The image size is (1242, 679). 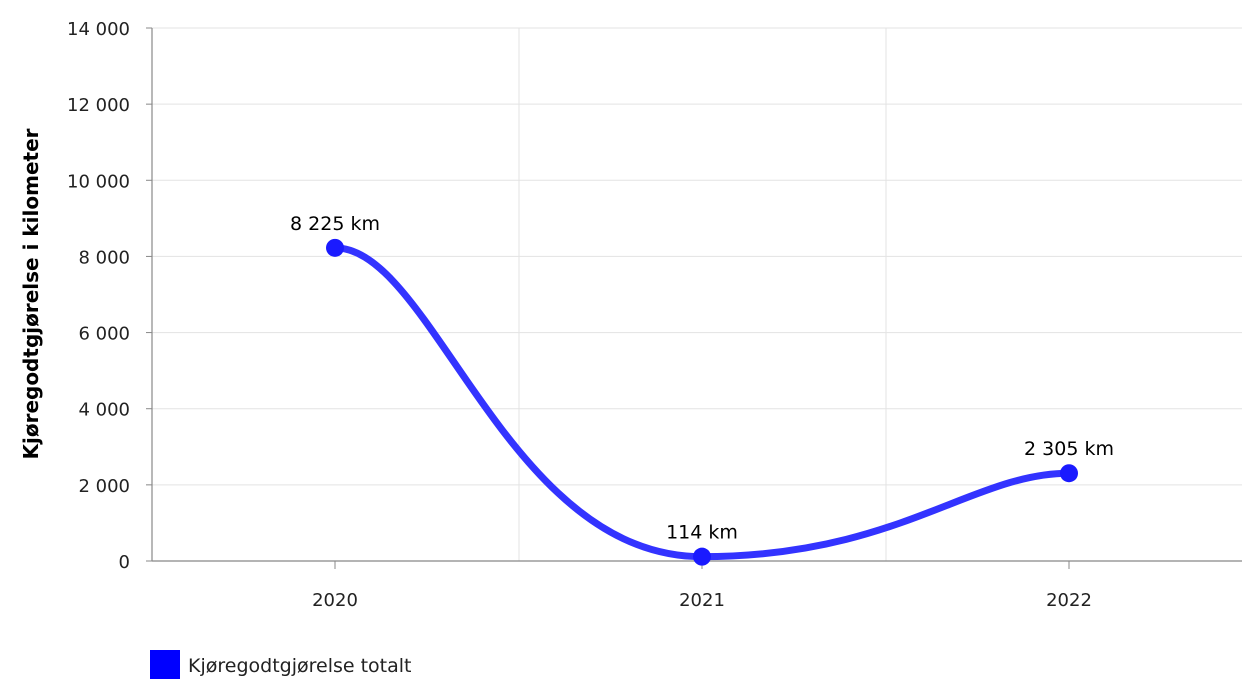 What do you see at coordinates (31, 293) in the screenshot?
I see `y-axis-label: Kjøregodtgjørelse i kilometer` at bounding box center [31, 293].